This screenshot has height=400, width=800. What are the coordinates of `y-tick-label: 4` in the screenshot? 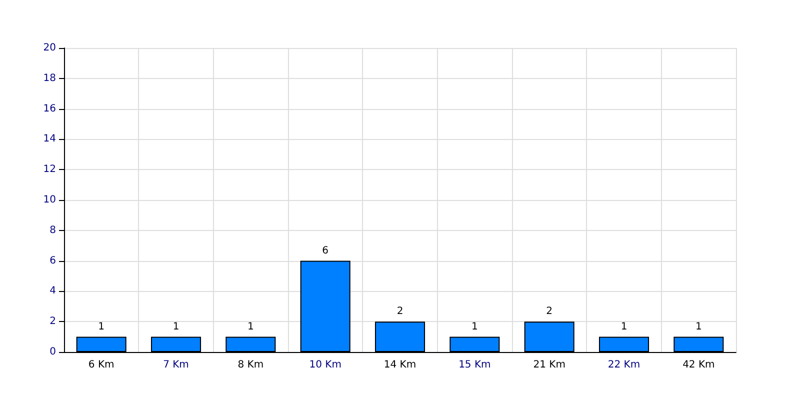 It's located at (53, 291).